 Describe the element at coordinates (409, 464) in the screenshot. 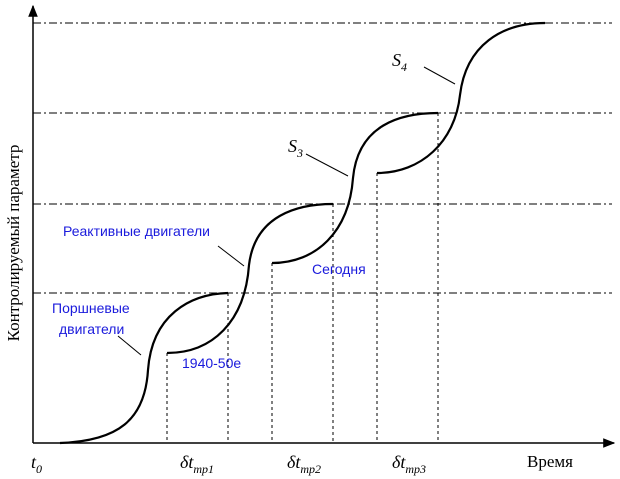

I see `interval-label: δtтр3` at that location.